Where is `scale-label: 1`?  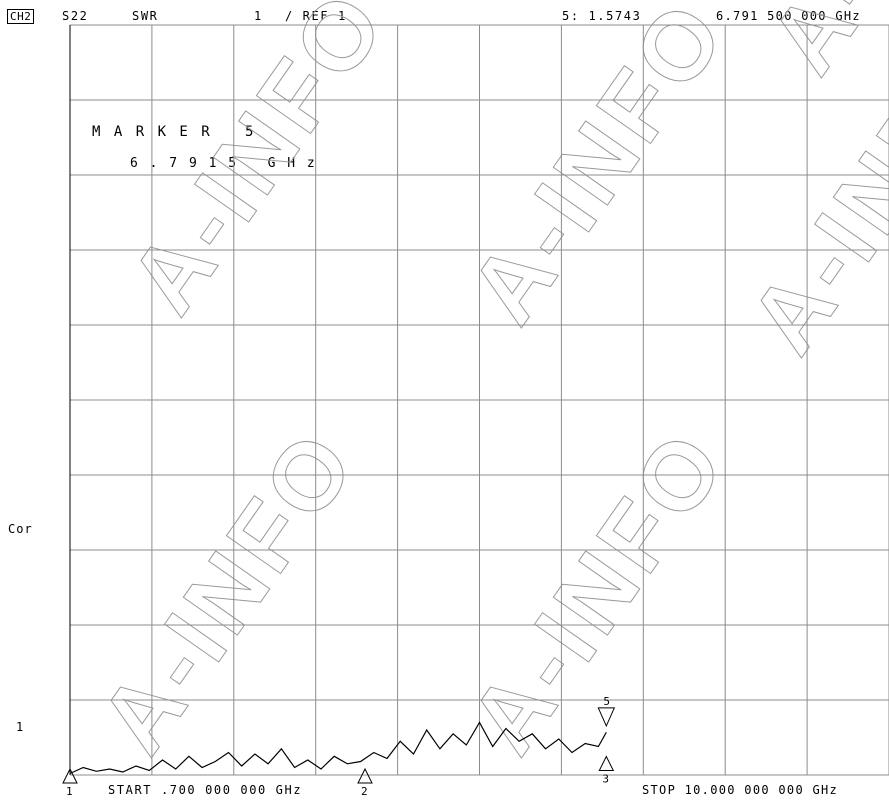 scale-label: 1 is located at coordinates (258, 16).